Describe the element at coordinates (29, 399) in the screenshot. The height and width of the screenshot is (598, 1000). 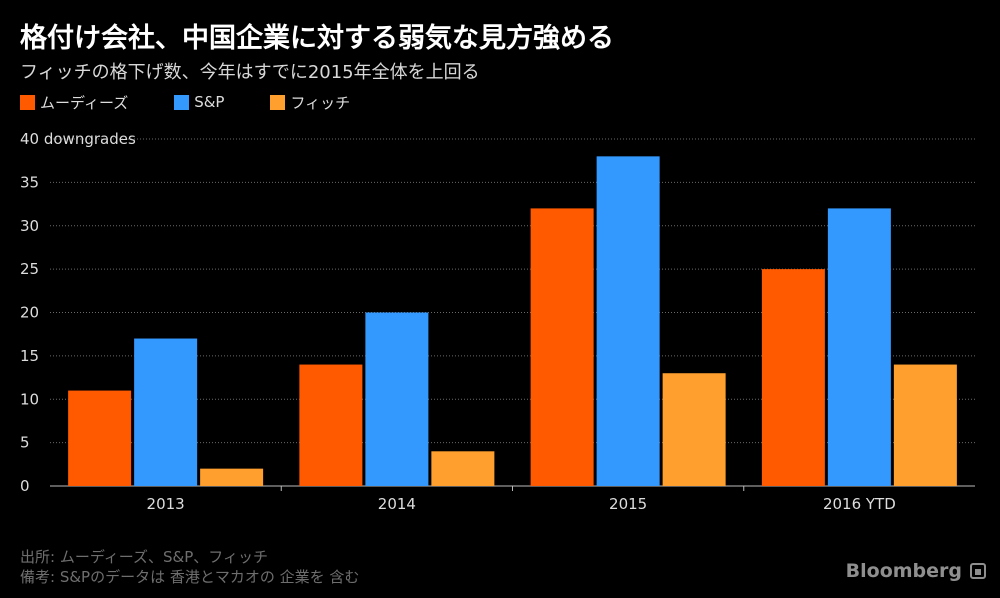
I see `y-tick-label: 10` at that location.